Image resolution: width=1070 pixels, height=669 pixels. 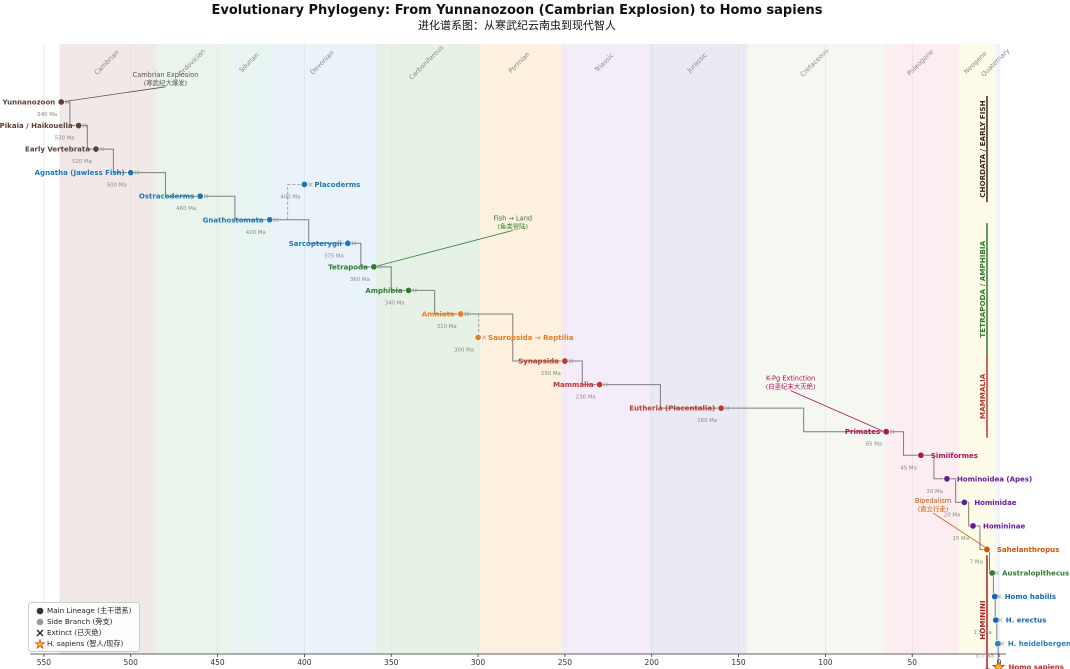 What do you see at coordinates (186, 209) in the screenshot?
I see `node-age-label: 460 Ma` at bounding box center [186, 209].